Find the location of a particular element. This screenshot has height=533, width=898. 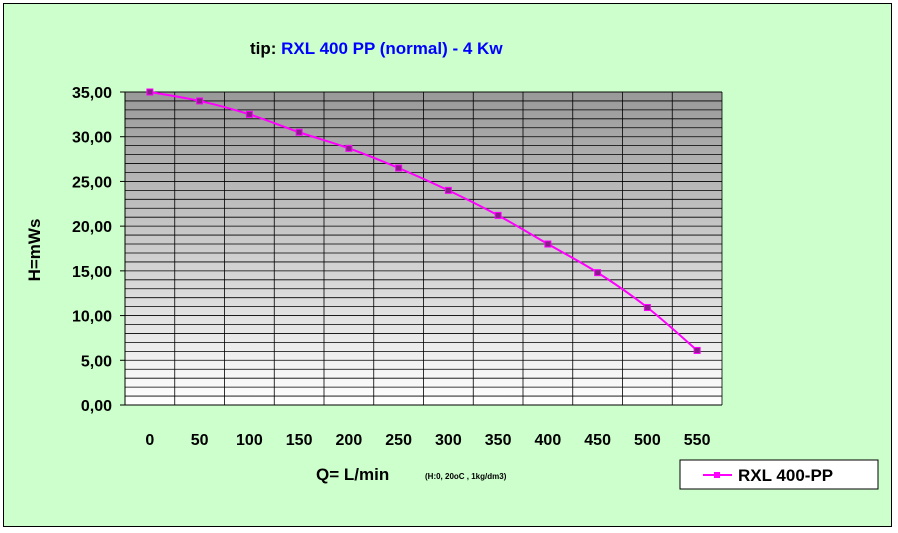

x-tick-label: 400 is located at coordinates (548, 440).